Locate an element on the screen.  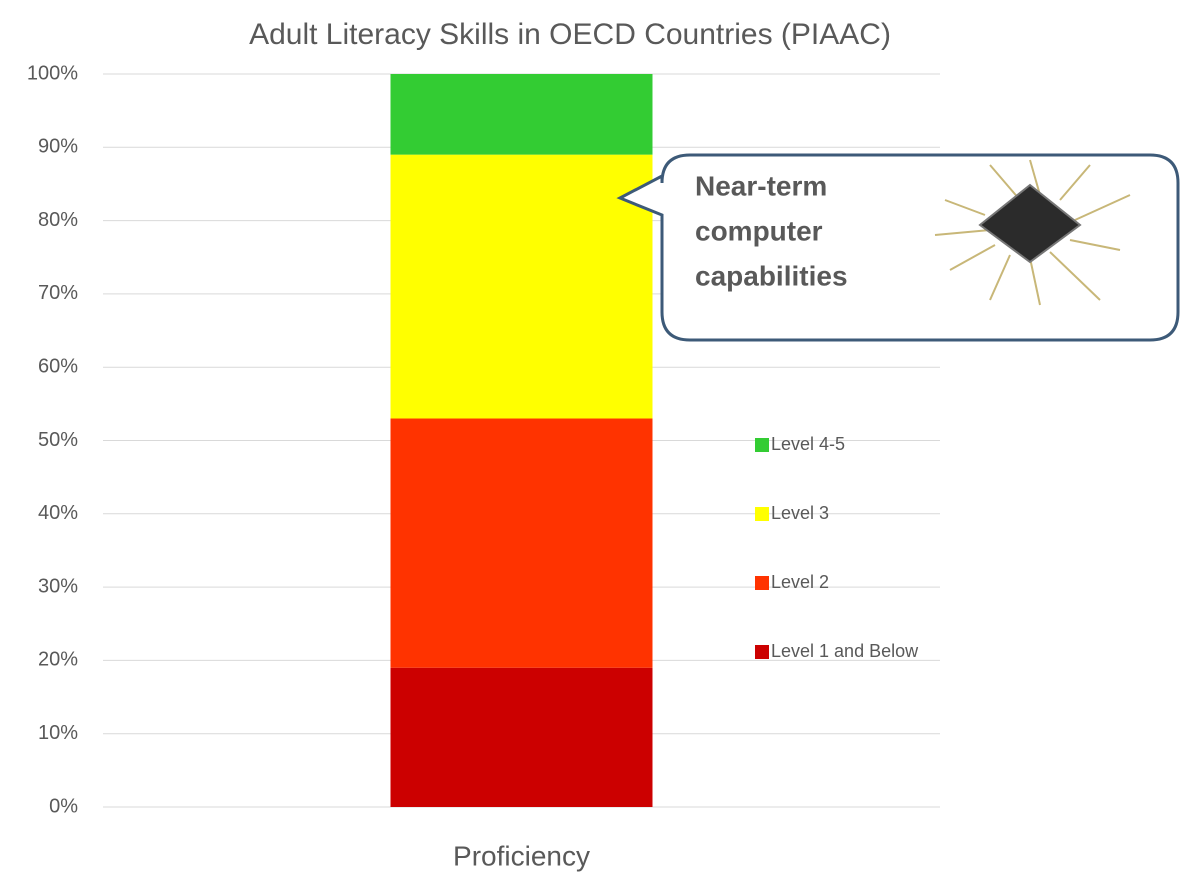
callout-text: computer is located at coordinates (759, 230).